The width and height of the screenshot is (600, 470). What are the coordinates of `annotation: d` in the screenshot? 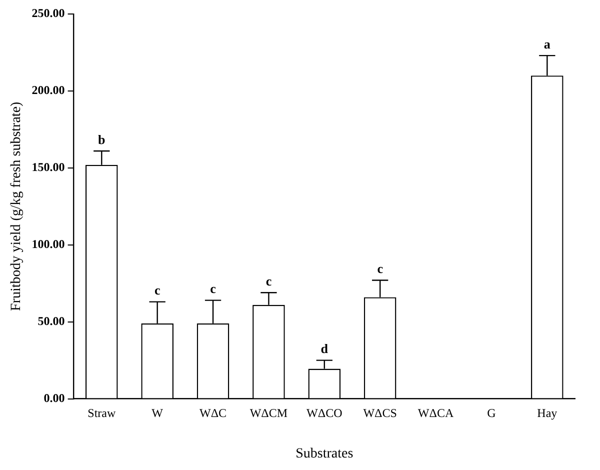 It's located at (324, 348).